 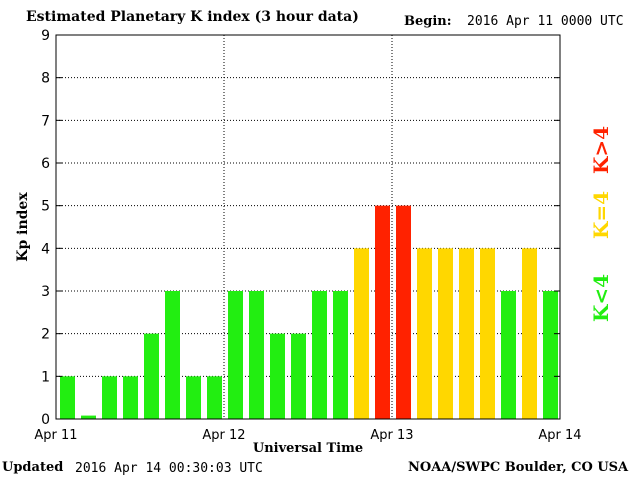 I want to click on updated-value: 2016 Apr 14 00:30:03 UTC, so click(x=169, y=468).